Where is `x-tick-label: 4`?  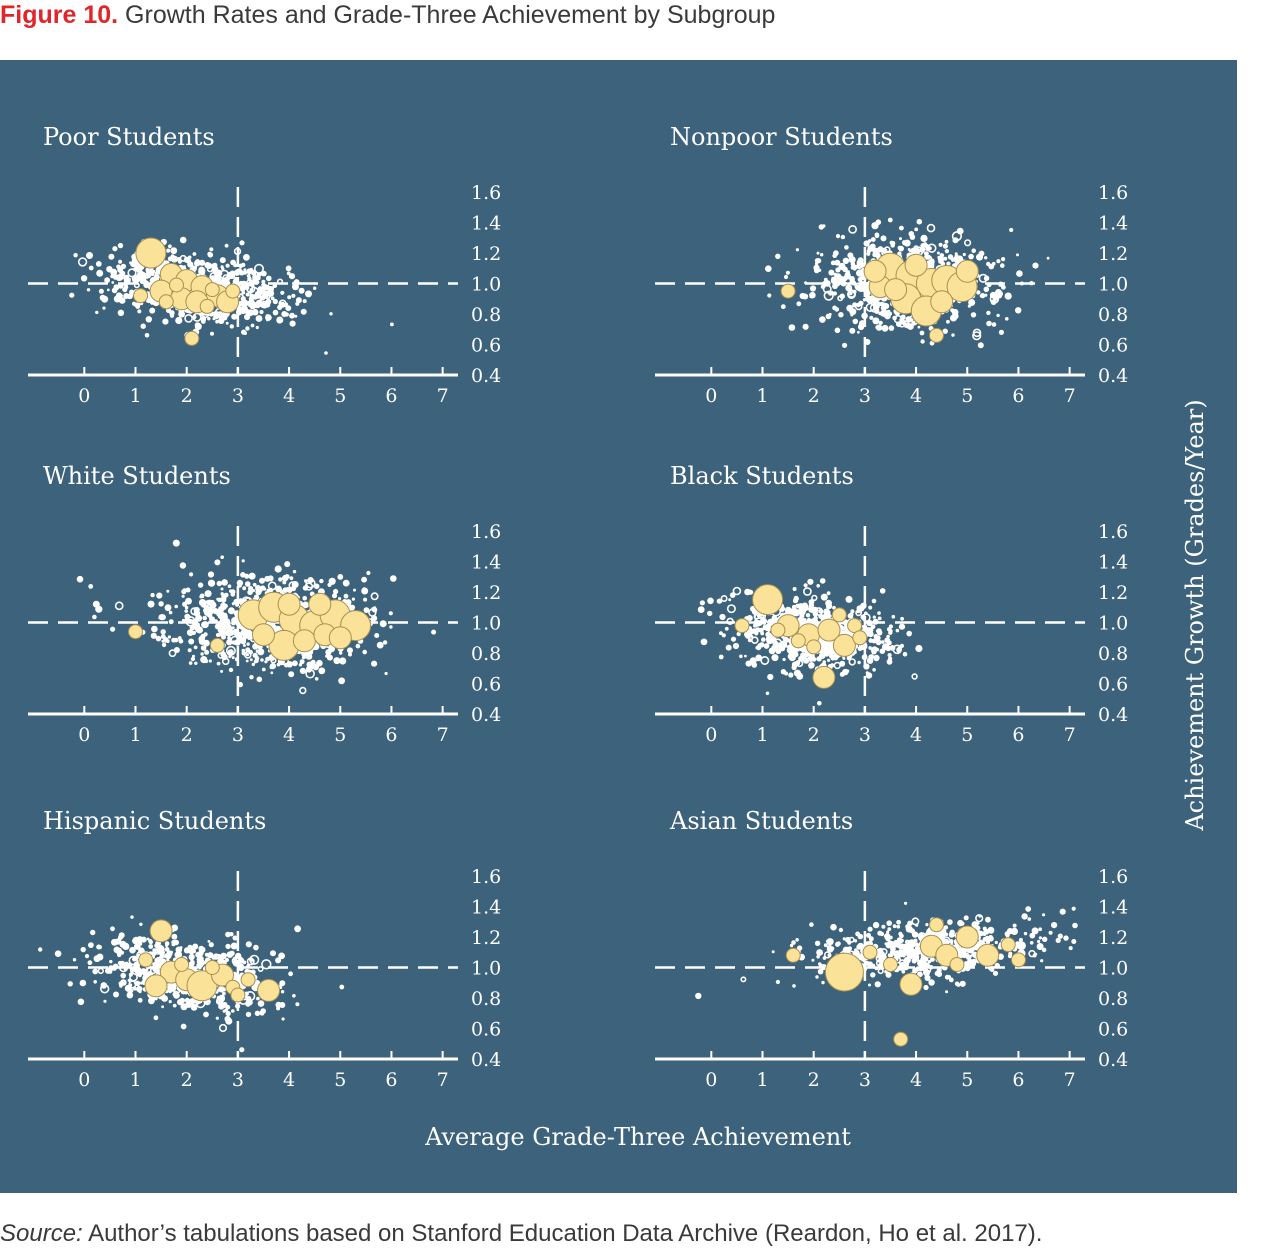
x-tick-label: 4 is located at coordinates (916, 1080).